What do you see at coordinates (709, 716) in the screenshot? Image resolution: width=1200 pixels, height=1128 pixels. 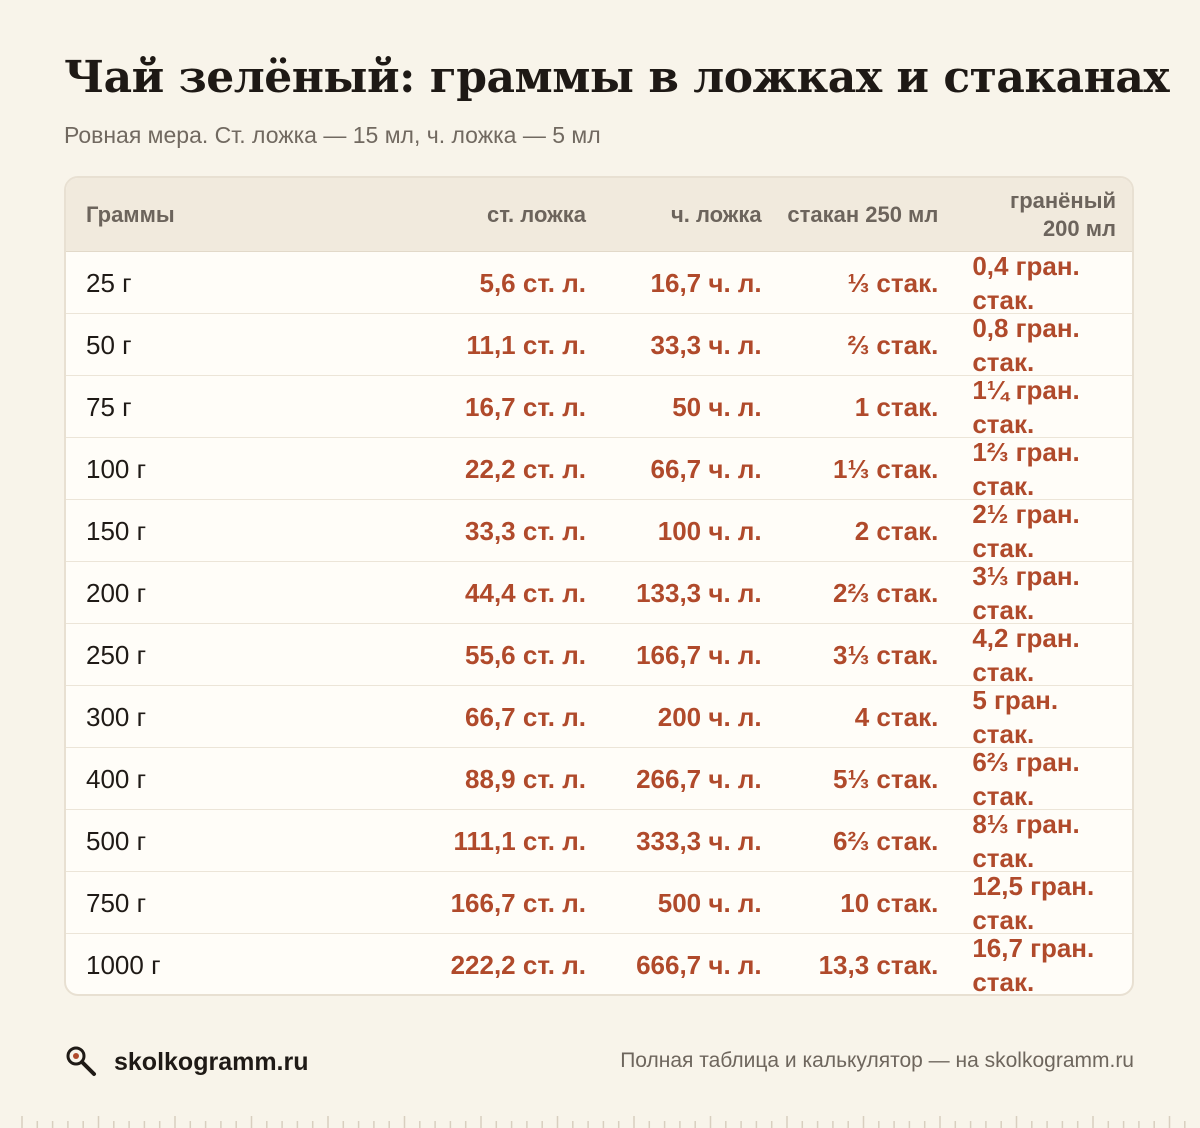 I see `cell-teaspoon: 200 ч. л.` at bounding box center [709, 716].